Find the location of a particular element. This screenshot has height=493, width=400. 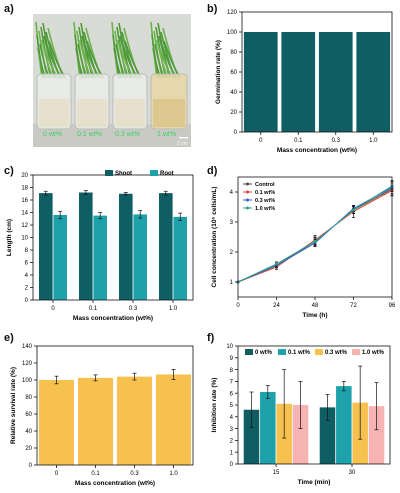

x-tick-label: 30 is located at coordinates (352, 473).